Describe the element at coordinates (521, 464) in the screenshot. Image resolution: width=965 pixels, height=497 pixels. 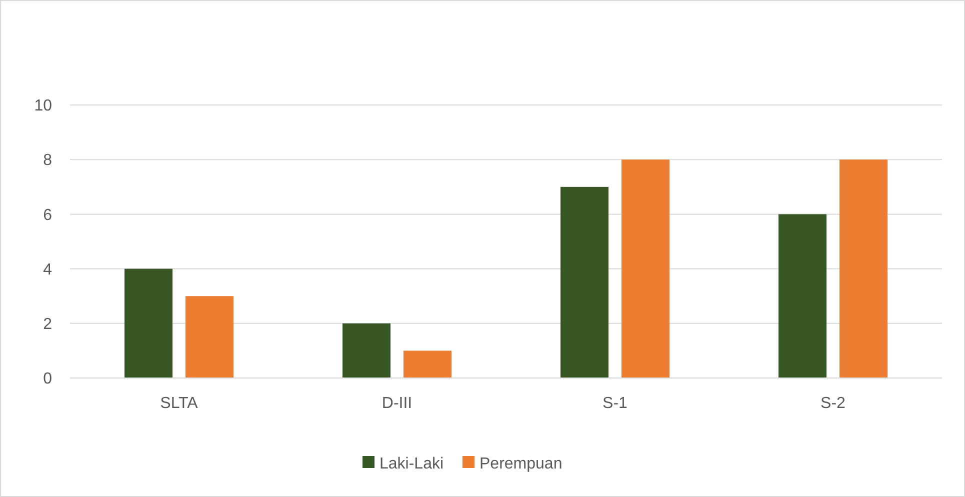
I see `legend-label: Perempuan` at that location.